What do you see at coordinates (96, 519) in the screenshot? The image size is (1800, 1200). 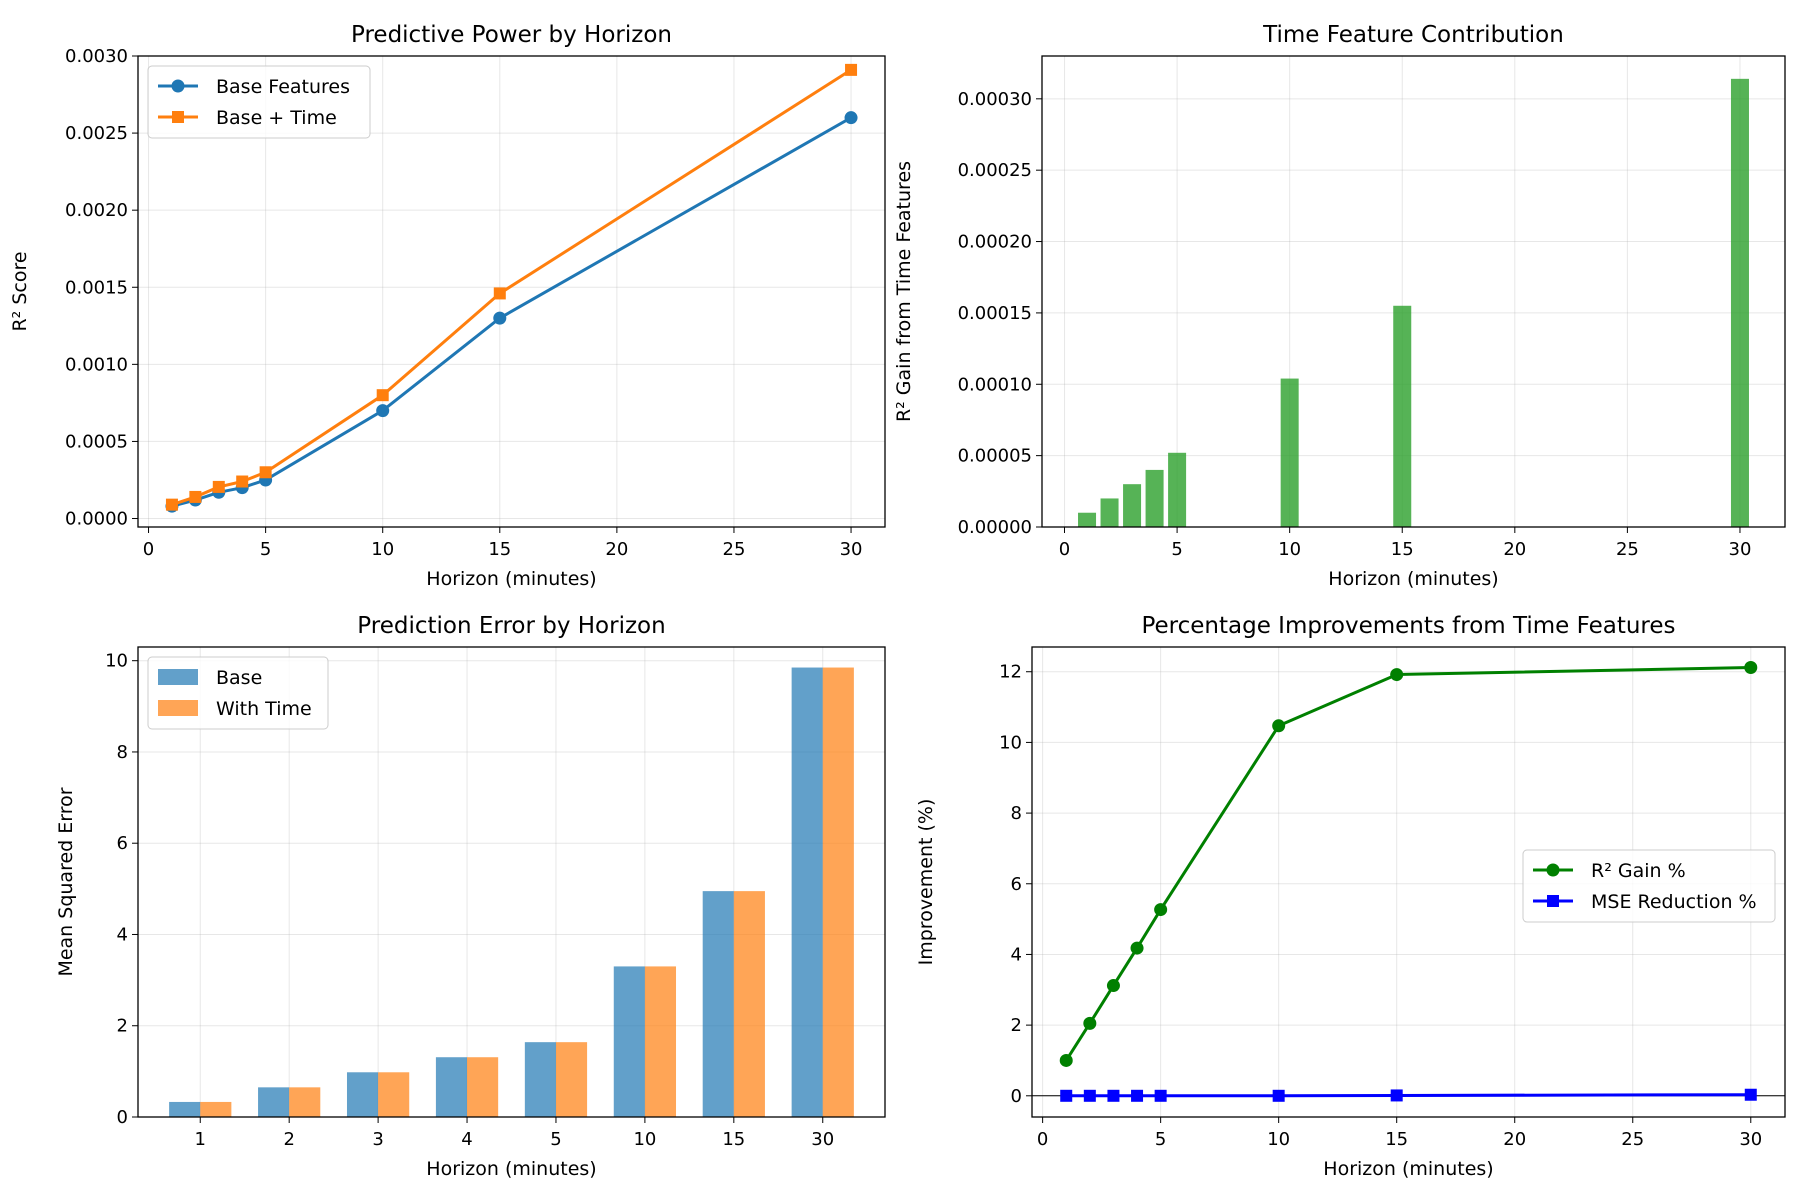 I see `y-tick-label: 0.0000` at bounding box center [96, 519].